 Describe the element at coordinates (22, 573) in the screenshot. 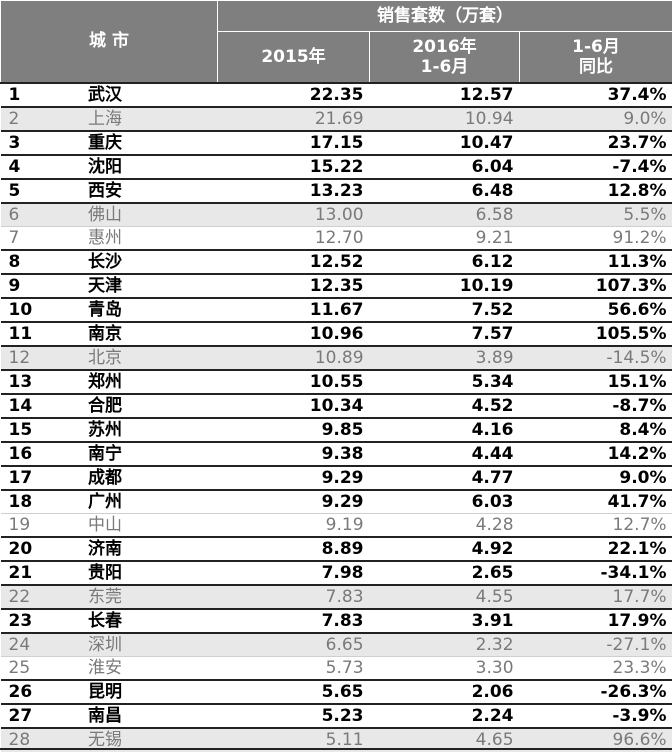

I see `rank-cell: 21` at that location.